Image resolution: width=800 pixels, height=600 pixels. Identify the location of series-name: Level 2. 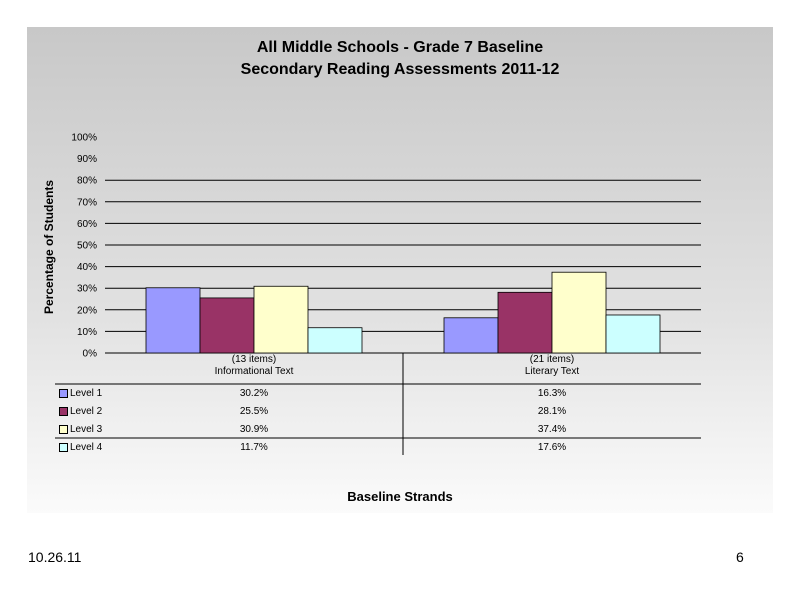
(86, 411).